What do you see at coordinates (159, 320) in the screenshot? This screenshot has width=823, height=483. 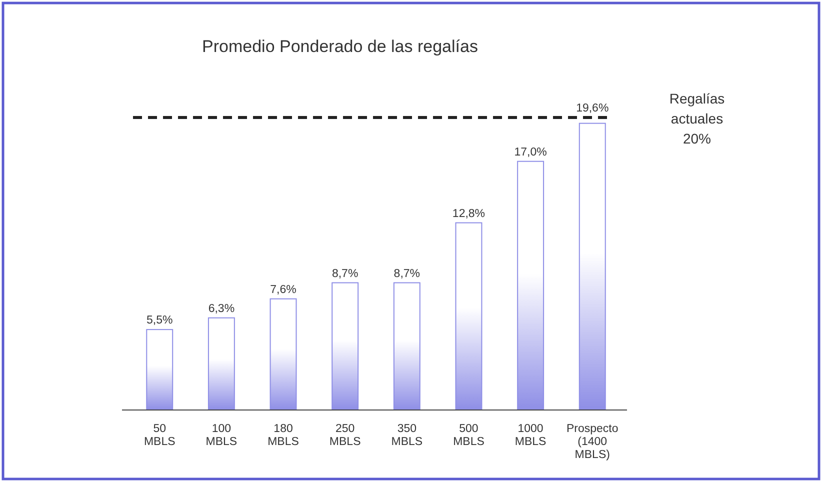 I see `data-label: 5,5%` at bounding box center [159, 320].